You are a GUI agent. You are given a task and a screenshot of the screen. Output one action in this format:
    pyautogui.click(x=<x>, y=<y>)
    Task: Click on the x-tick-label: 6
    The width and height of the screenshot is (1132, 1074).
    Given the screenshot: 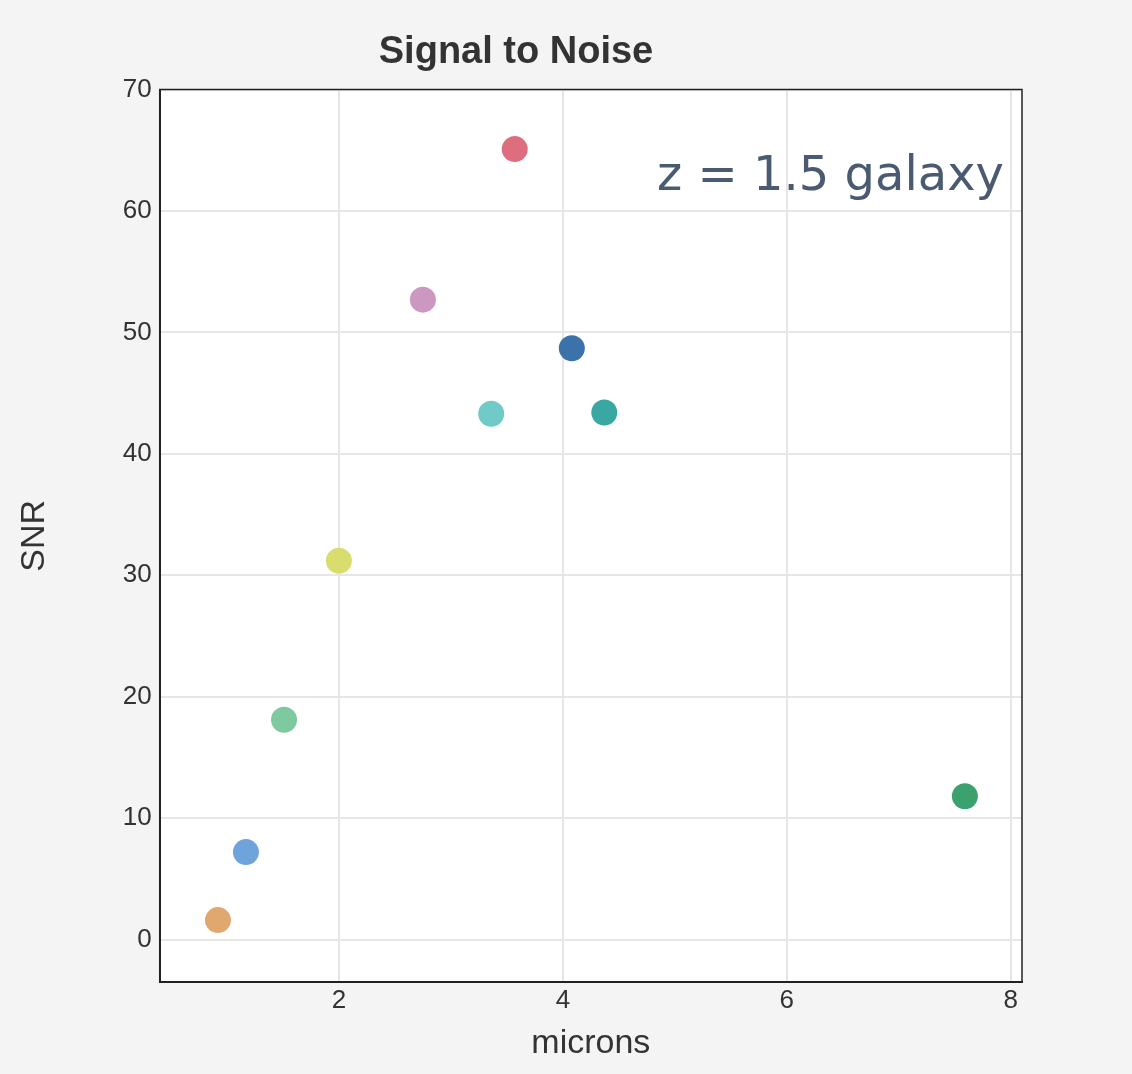 What is the action you would take?
    pyautogui.click(x=787, y=998)
    